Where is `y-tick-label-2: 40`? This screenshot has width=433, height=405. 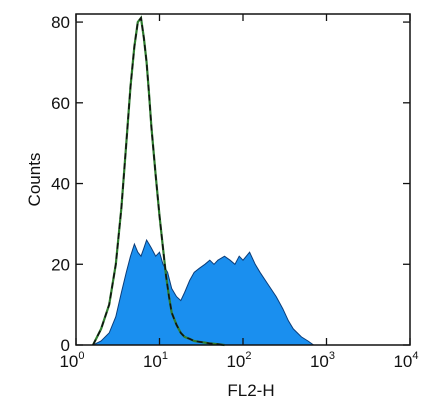 y-tick-label-2: 40 is located at coordinates (60, 184).